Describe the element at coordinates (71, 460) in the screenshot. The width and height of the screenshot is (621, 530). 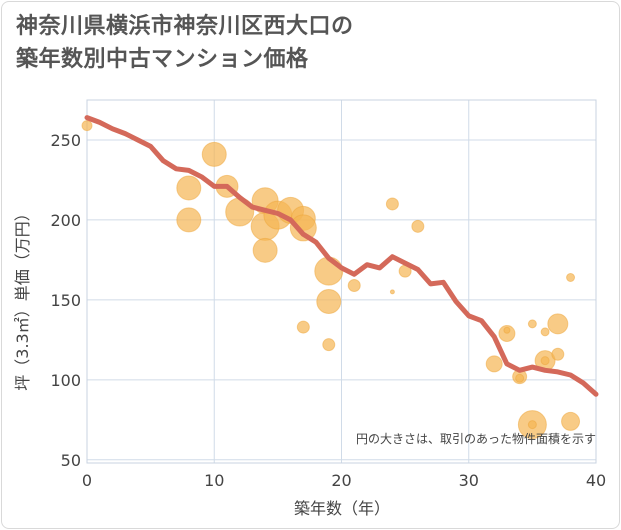
I see `y-tick-label: 50` at that location.